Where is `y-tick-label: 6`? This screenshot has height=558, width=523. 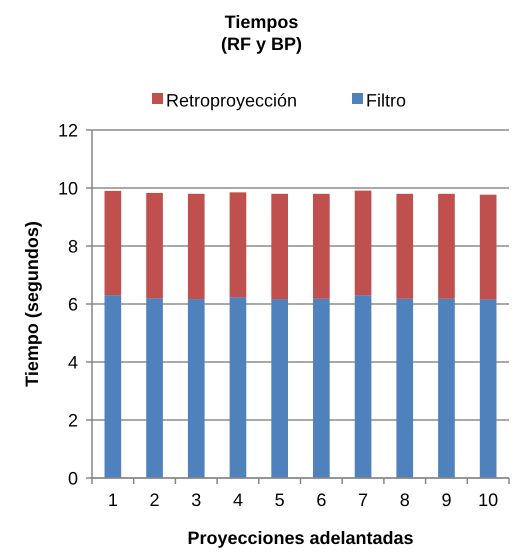 y-tick-label: 6 is located at coordinates (73, 304).